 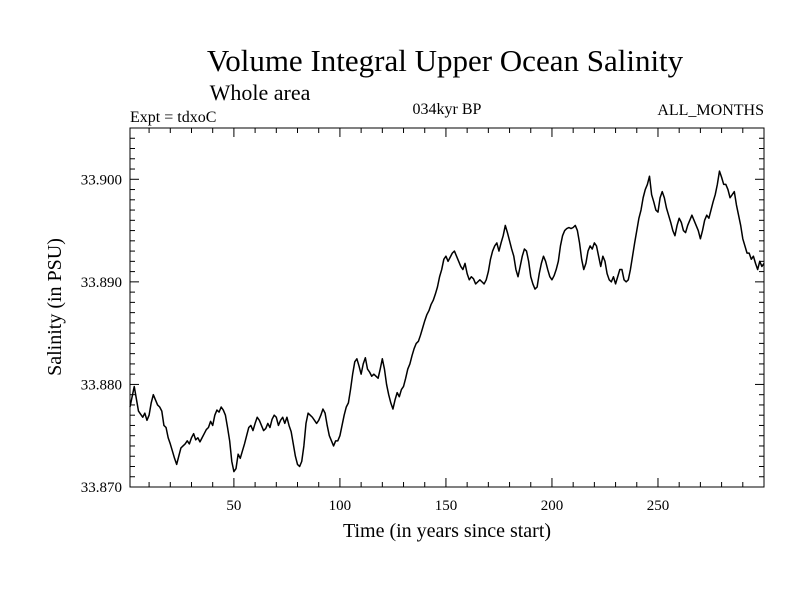 I want to click on y-tick-label: 33.900, so click(x=101, y=180).